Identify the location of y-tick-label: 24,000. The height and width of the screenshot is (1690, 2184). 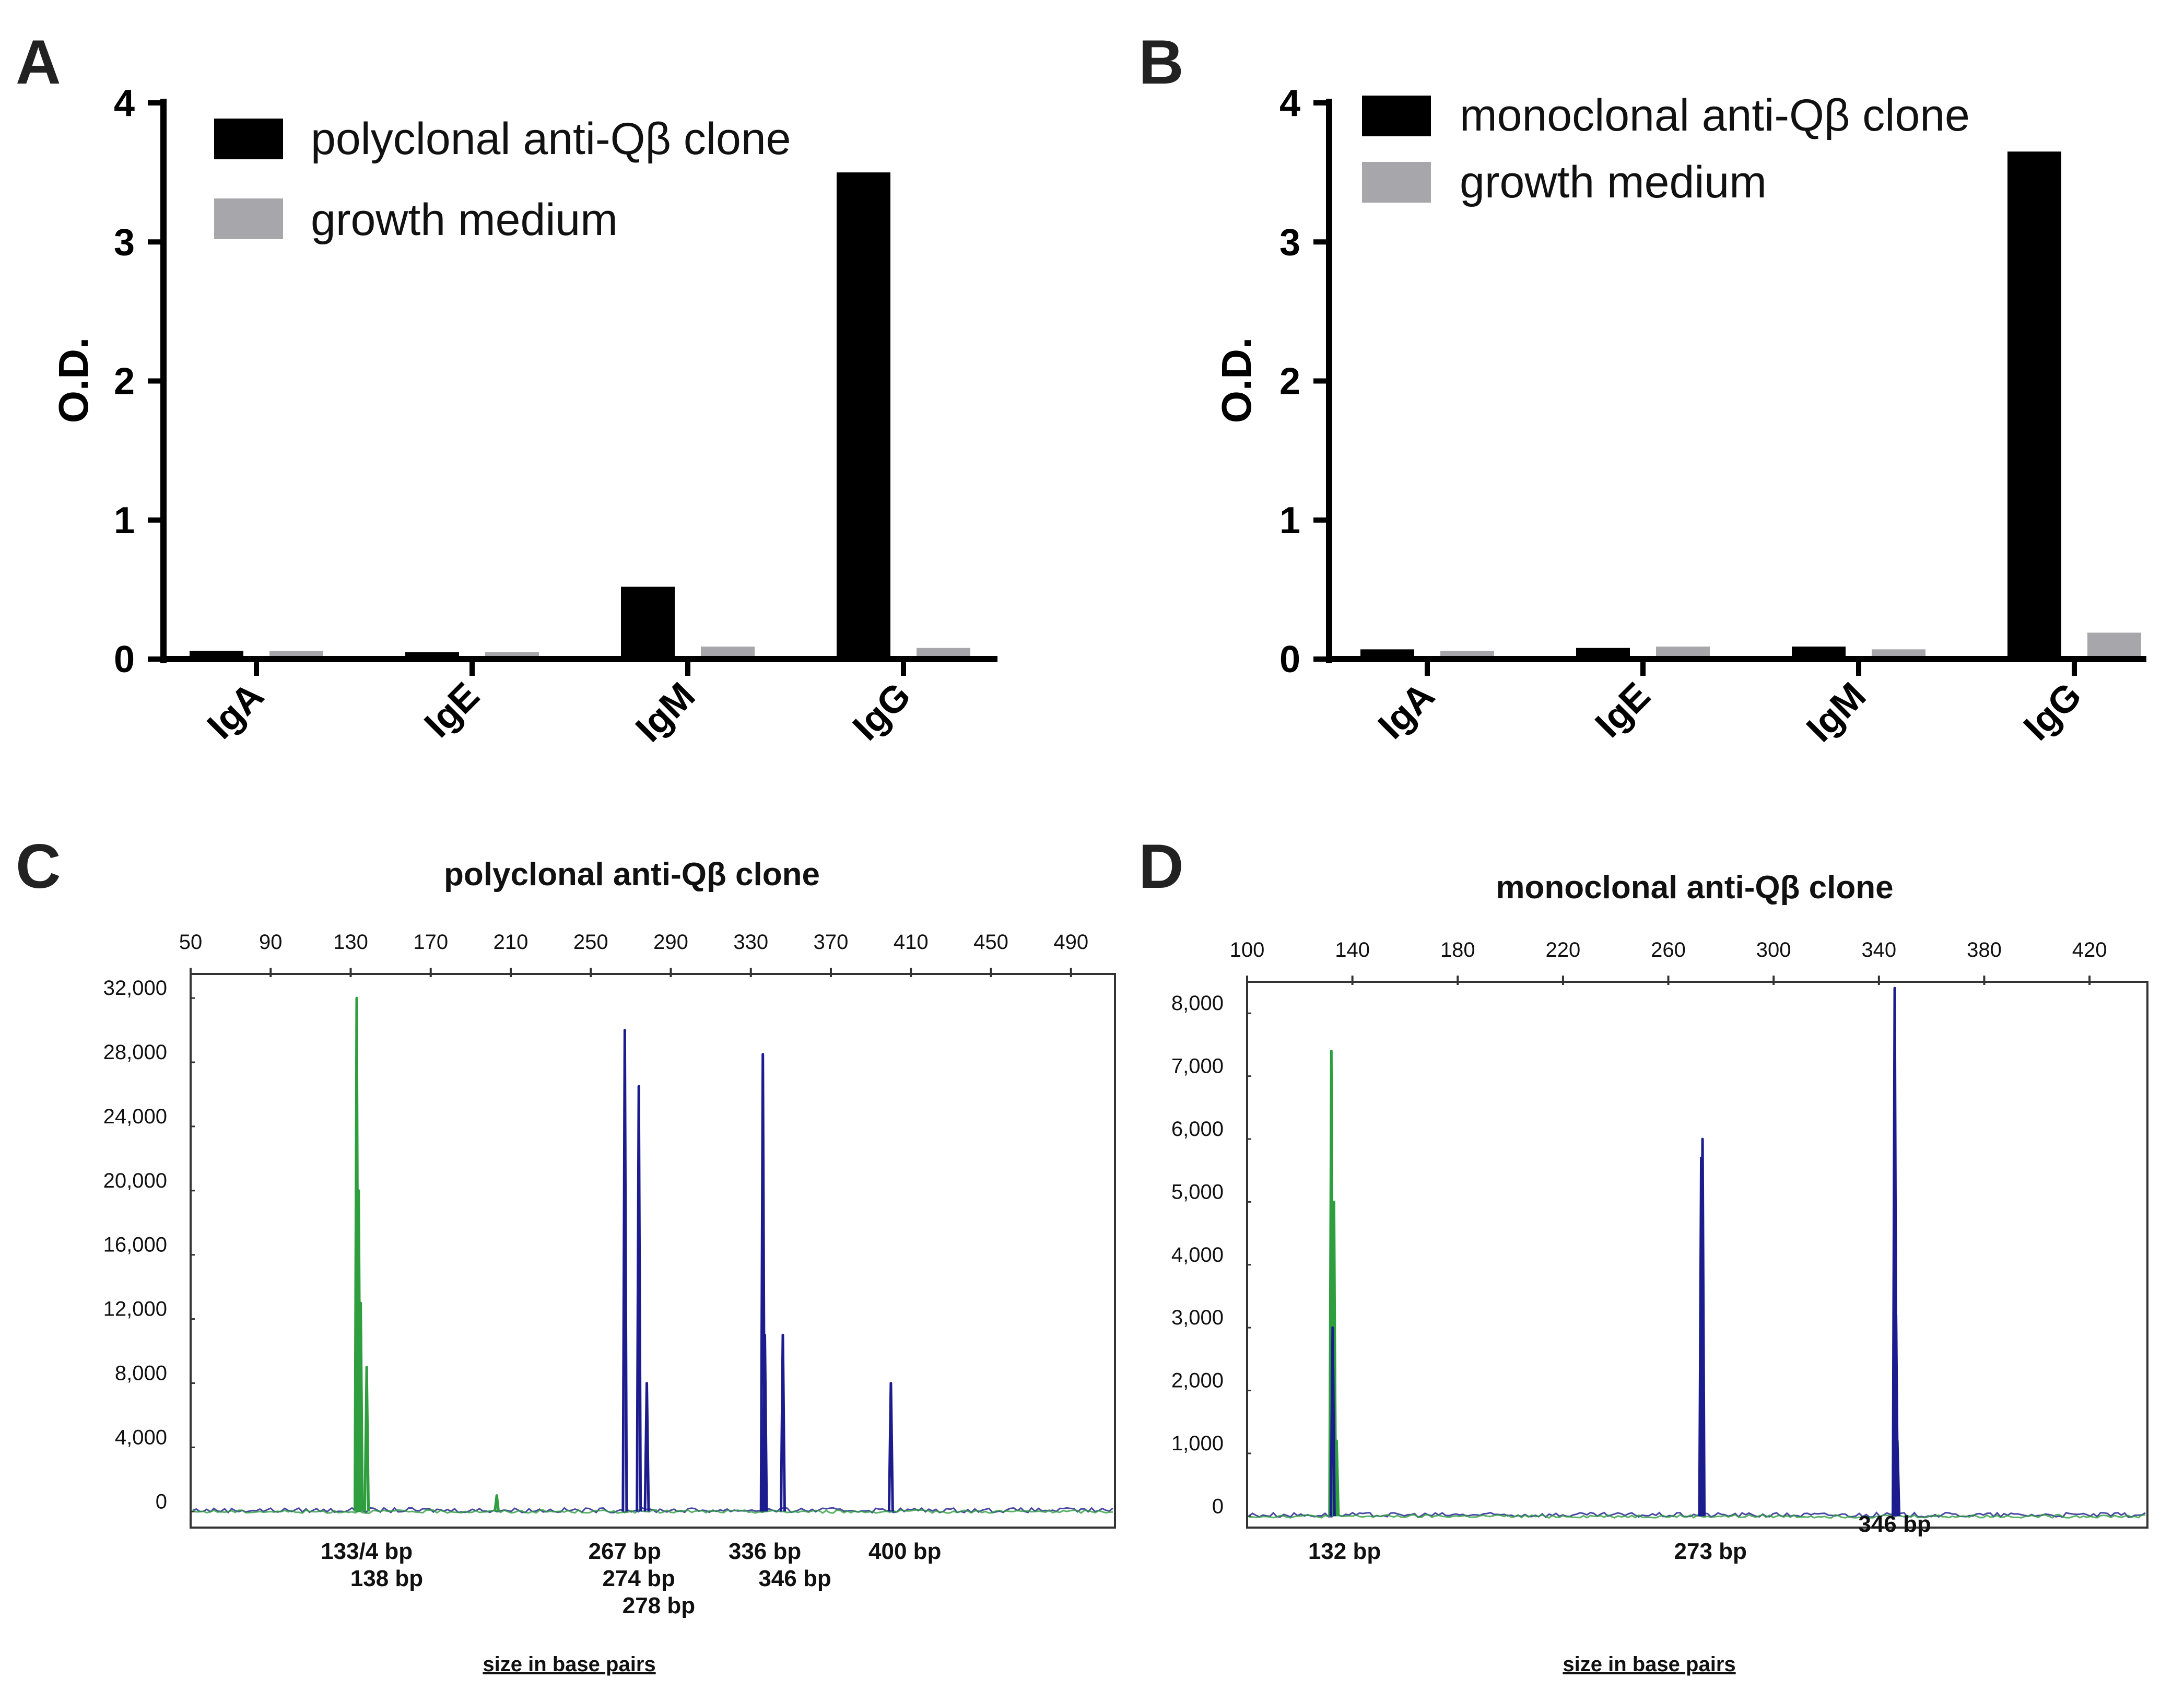
(135, 1116).